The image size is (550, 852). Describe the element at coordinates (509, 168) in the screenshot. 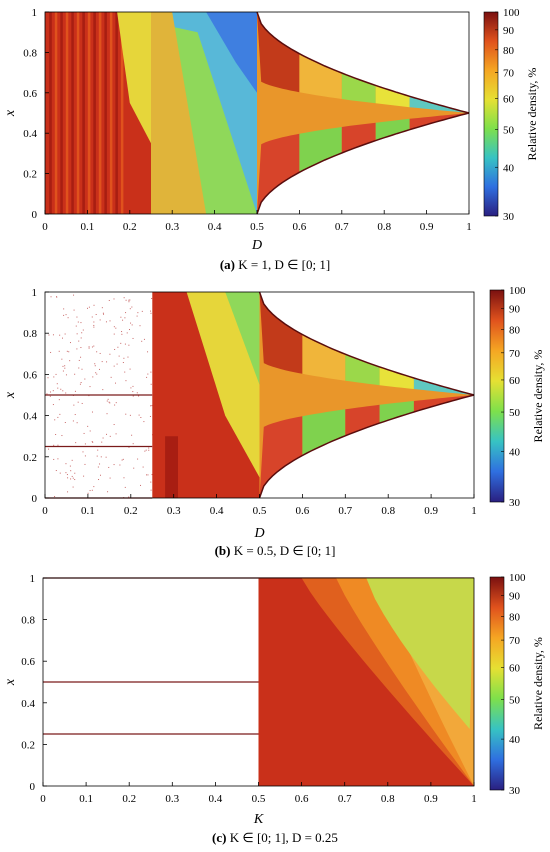

I see `colorbar-tick-label: 40` at that location.